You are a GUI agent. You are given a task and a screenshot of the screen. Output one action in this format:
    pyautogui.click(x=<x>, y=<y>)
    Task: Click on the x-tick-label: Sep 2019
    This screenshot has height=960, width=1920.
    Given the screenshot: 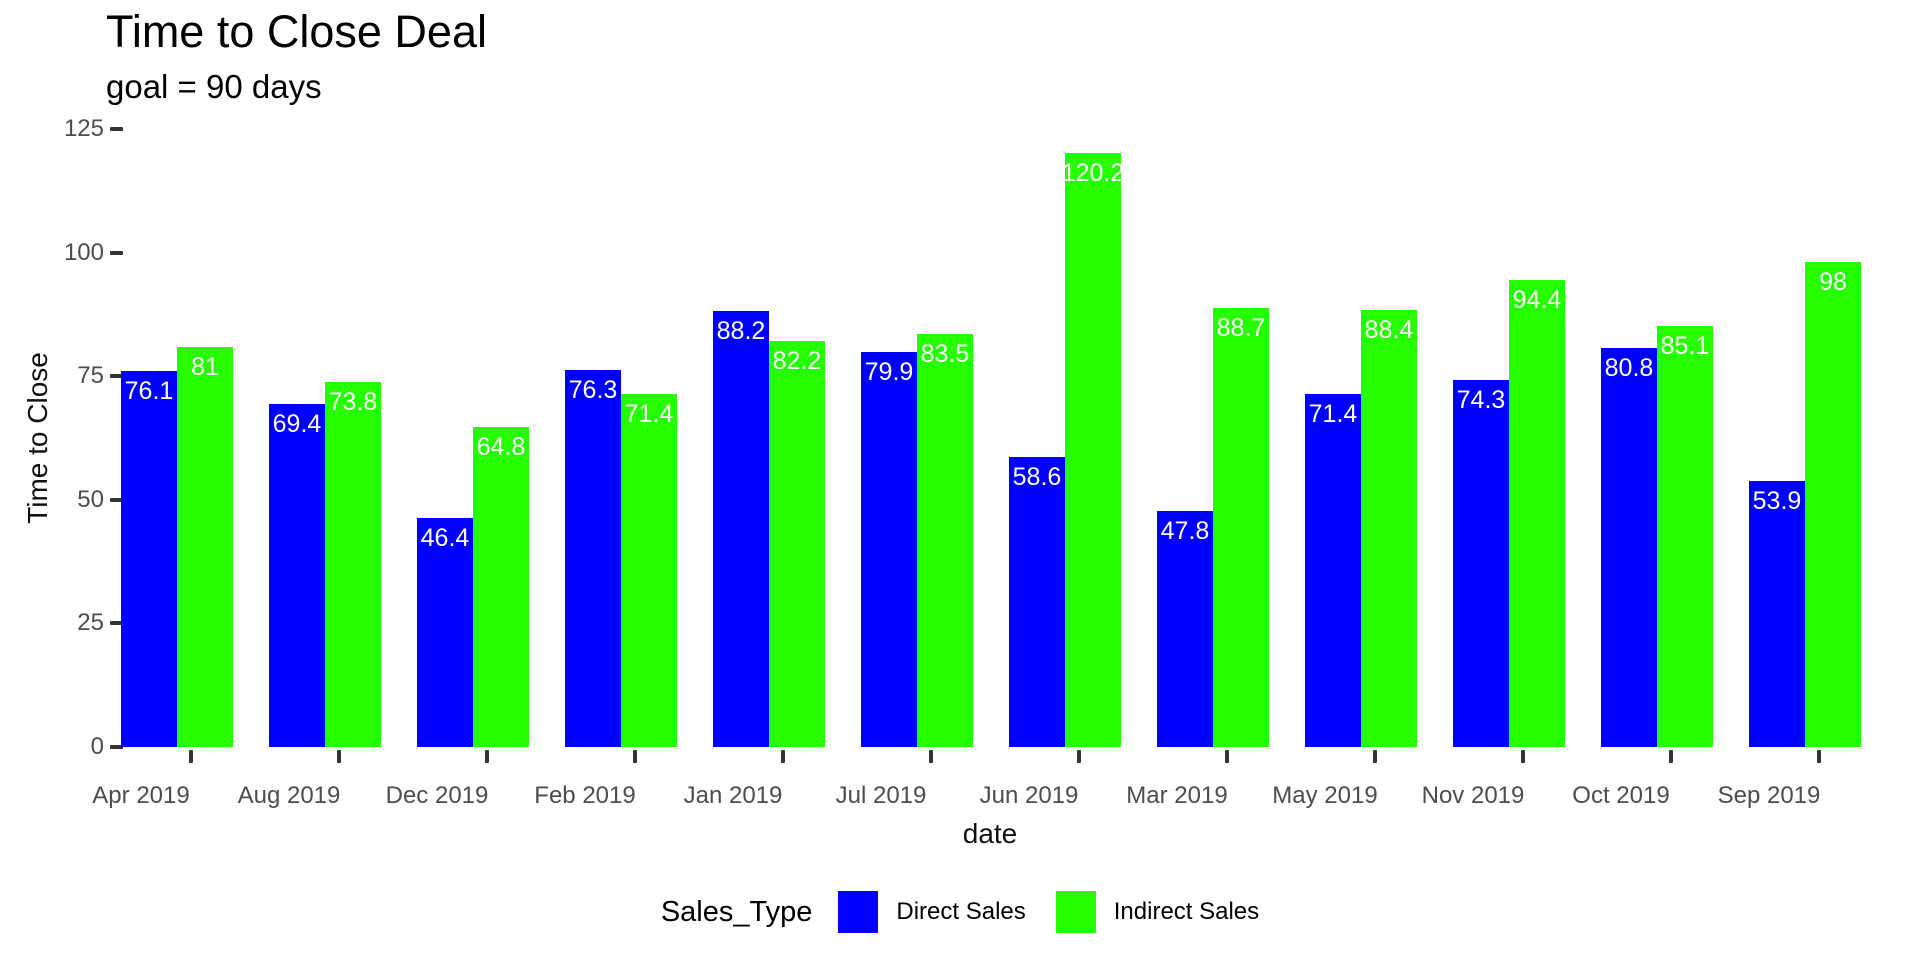 What is the action you would take?
    pyautogui.click(x=1769, y=795)
    